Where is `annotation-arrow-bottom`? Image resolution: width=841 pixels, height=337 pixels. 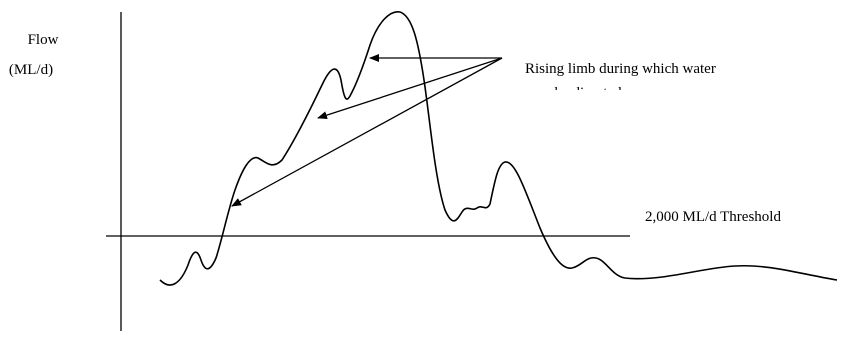 annotation-arrow-bottom is located at coordinates (367, 132).